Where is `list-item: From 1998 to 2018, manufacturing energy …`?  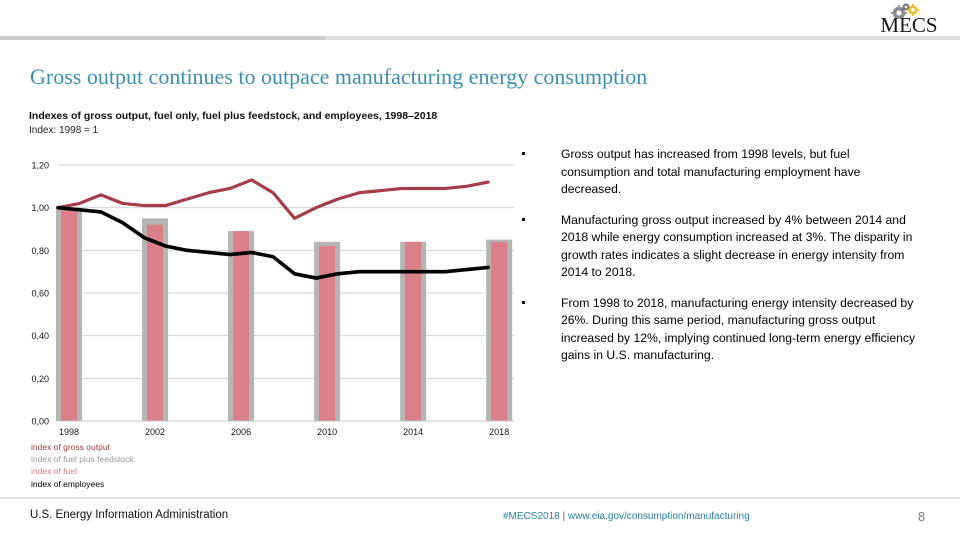 list-item: From 1998 to 2018, manufacturing energy … is located at coordinates (719, 330).